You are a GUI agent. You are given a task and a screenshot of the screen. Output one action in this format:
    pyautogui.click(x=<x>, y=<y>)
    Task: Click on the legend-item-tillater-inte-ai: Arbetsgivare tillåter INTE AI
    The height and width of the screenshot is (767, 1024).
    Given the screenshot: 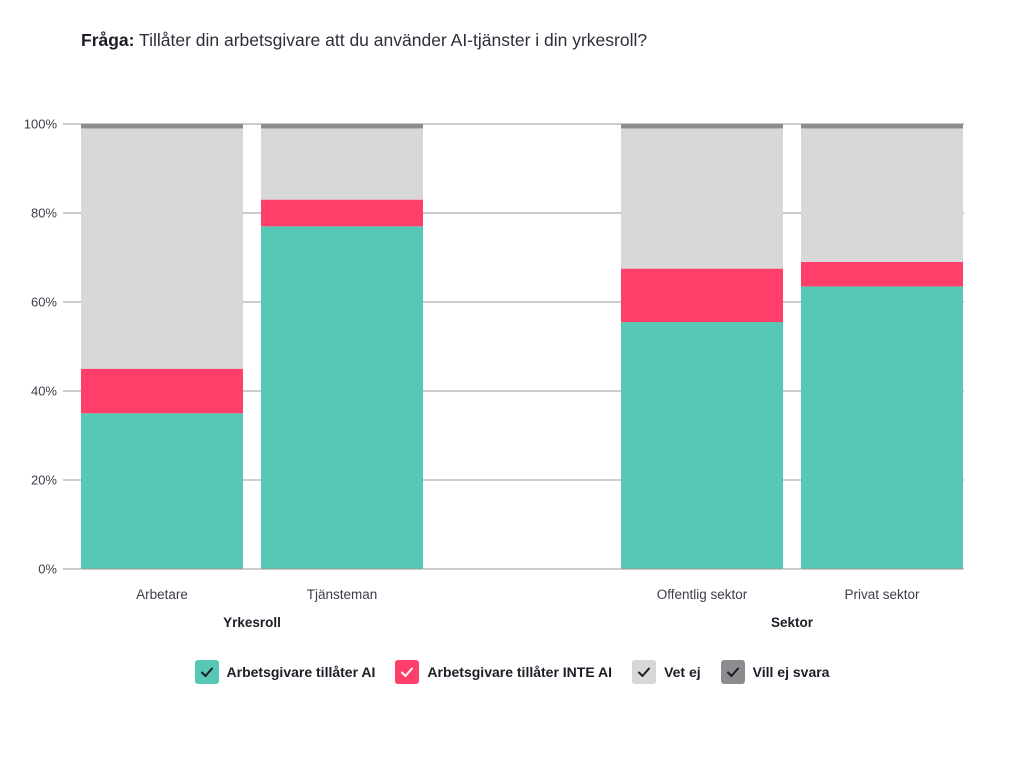 What is the action you would take?
    pyautogui.click(x=503, y=672)
    